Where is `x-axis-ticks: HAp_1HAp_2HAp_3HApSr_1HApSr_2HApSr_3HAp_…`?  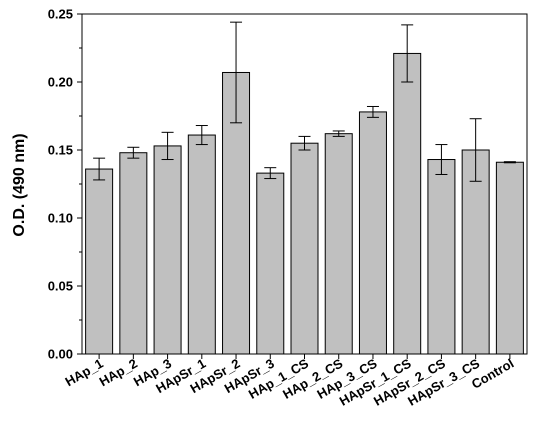
x-axis-ticks: HAp_1HAp_2HAp_3HApSr_1HApSr_2HApSr_3HAp_… is located at coordinates (289, 381).